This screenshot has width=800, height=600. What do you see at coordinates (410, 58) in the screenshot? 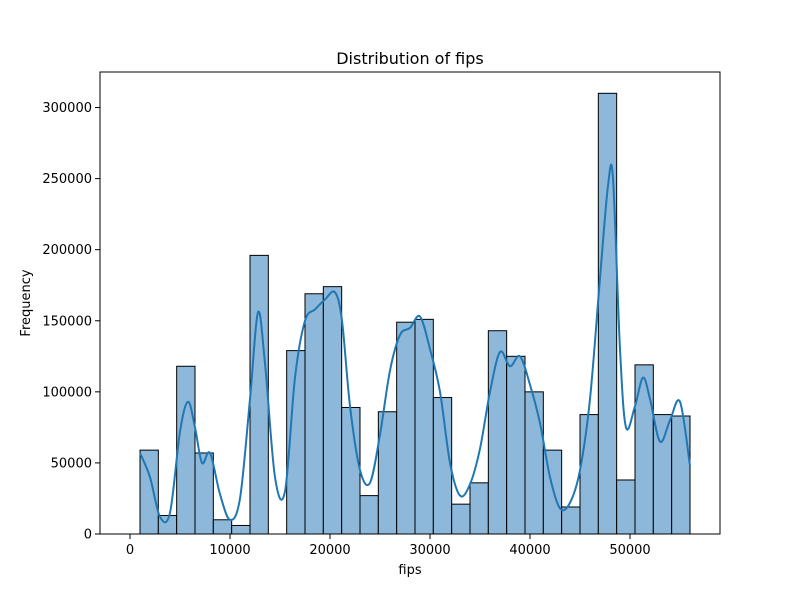
I see `chart-title: Distribution of fips` at bounding box center [410, 58].